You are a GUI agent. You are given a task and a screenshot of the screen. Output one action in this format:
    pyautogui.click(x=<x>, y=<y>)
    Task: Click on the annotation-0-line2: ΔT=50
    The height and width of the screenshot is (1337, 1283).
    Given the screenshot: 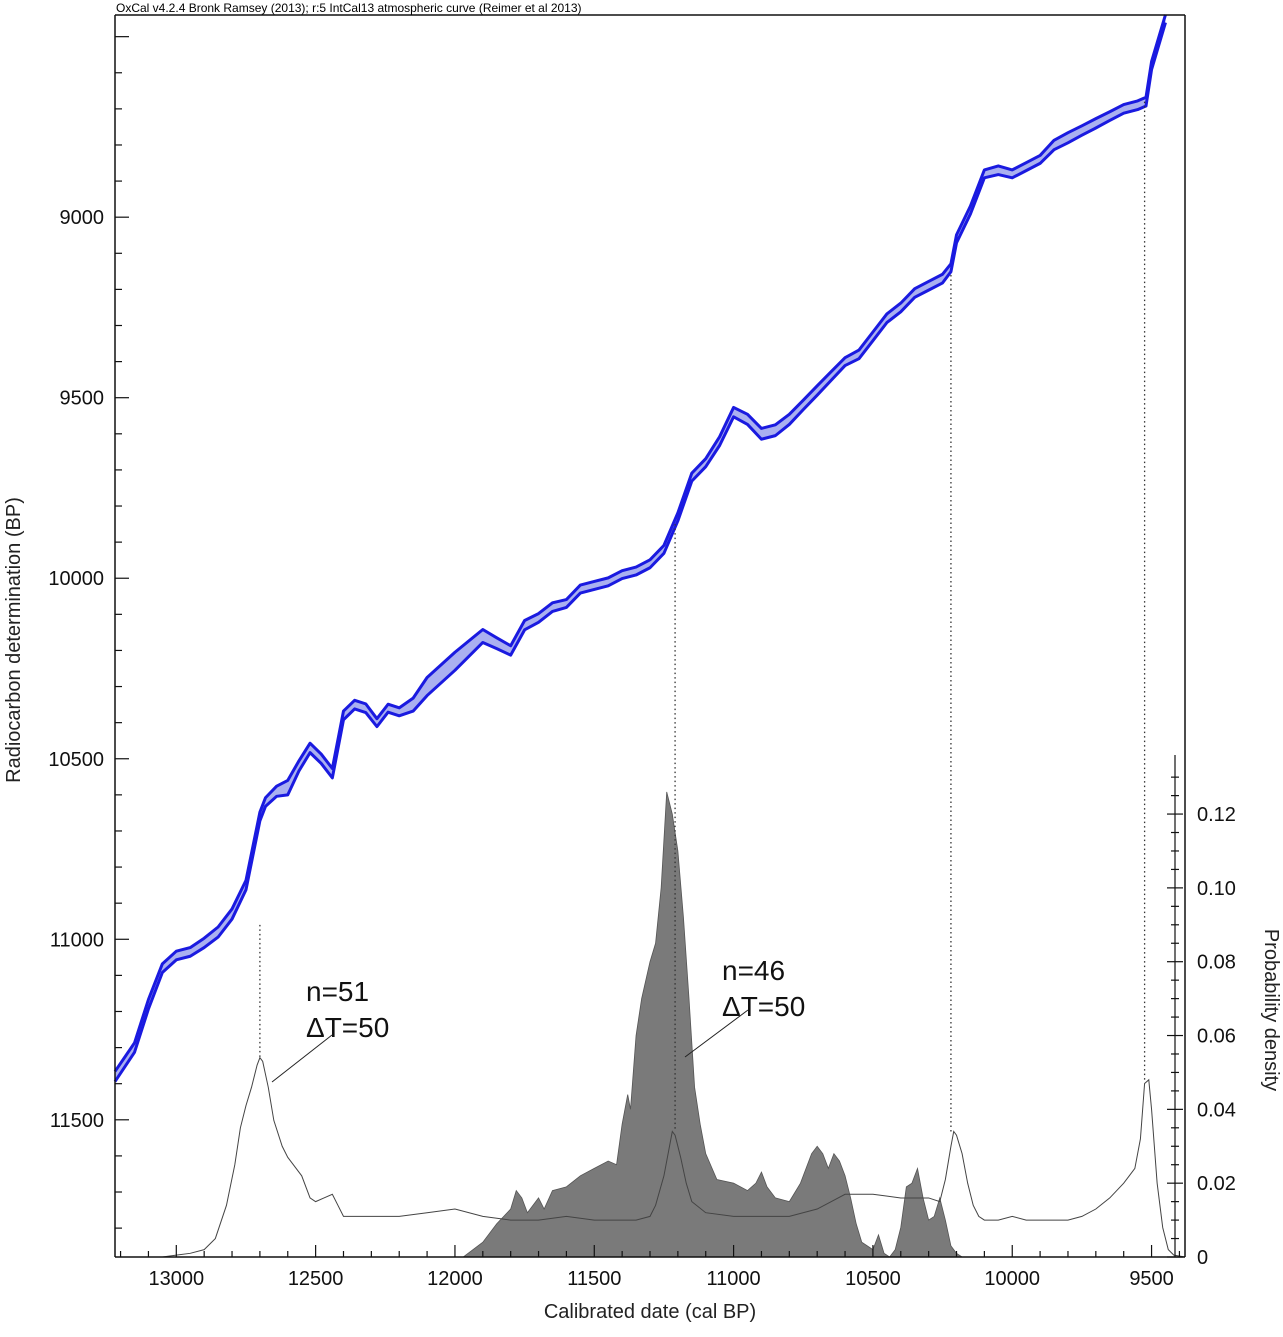 What is the action you would take?
    pyautogui.click(x=347, y=1027)
    